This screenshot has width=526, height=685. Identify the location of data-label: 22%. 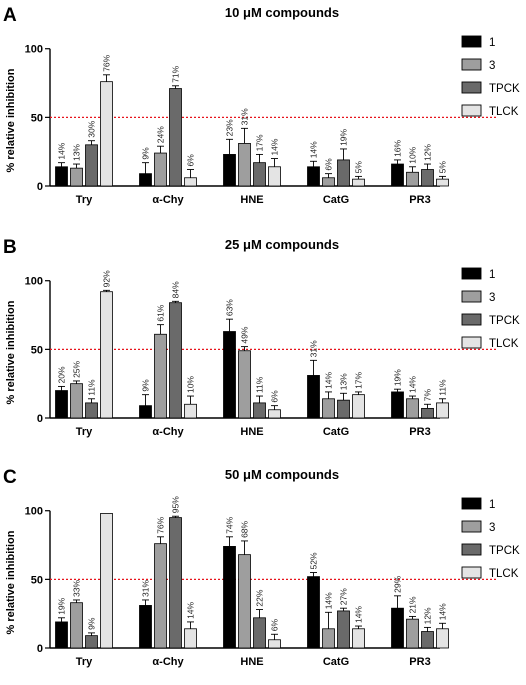
(260, 597).